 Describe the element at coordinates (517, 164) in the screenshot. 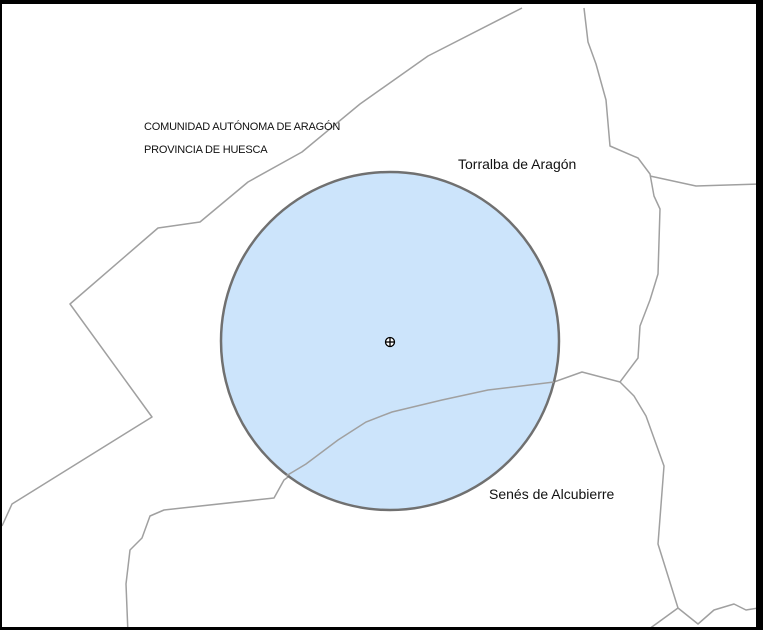

I see `place-label-torralba: Torralba de Aragón` at that location.